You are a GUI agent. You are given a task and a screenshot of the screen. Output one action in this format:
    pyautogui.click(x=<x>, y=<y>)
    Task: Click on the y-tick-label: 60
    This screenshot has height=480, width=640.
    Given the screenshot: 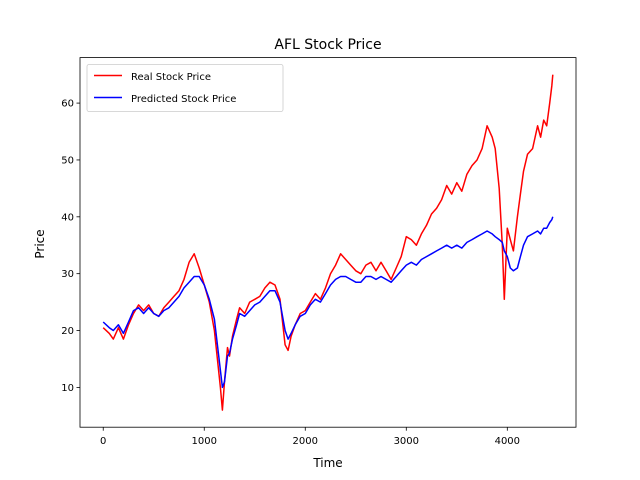 What is the action you would take?
    pyautogui.click(x=67, y=104)
    